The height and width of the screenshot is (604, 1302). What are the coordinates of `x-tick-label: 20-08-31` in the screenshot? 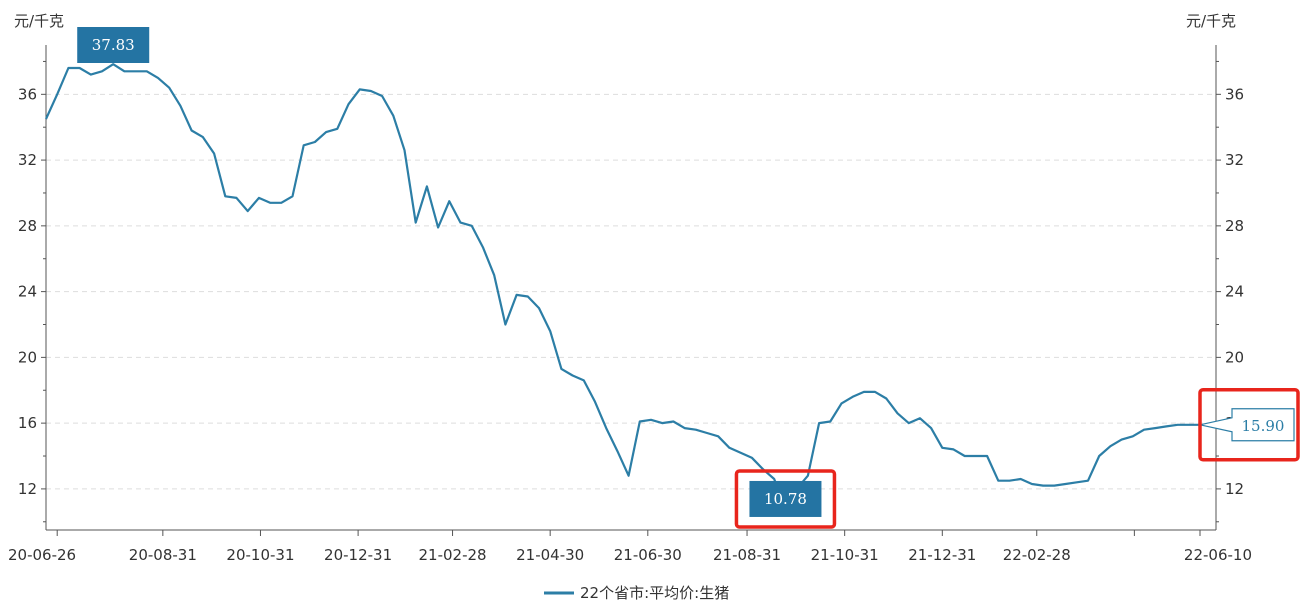 It's located at (163, 555).